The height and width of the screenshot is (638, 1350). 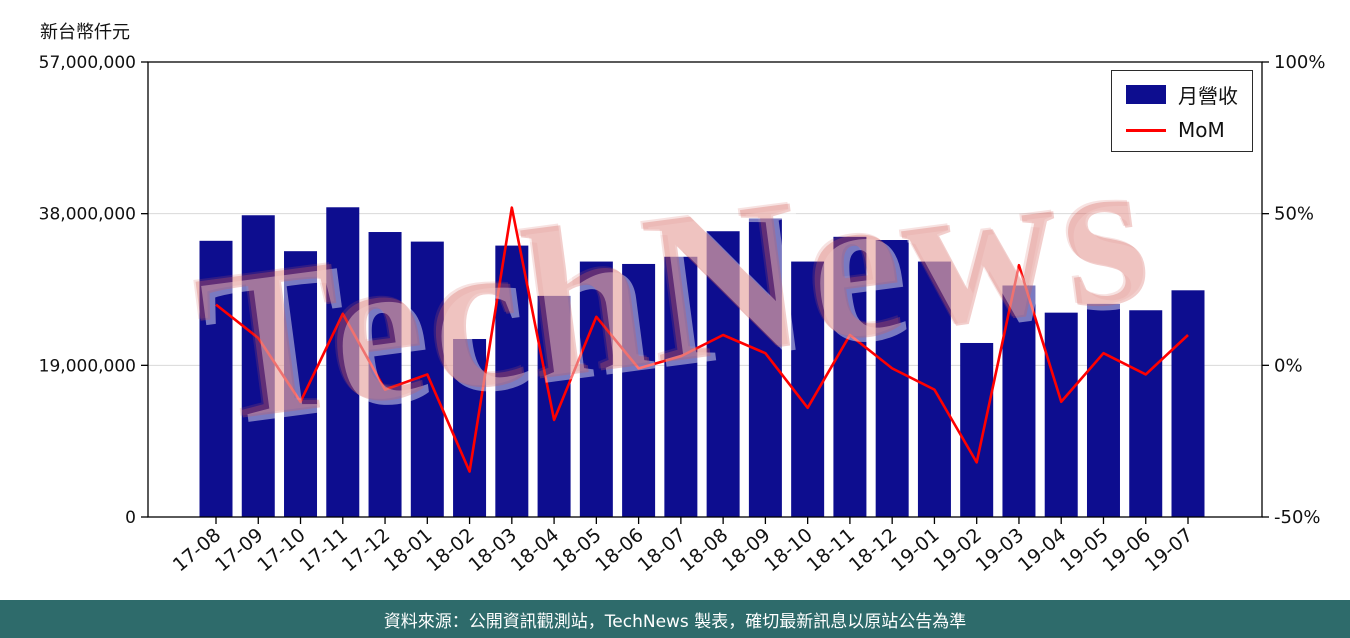 What do you see at coordinates (1146, 94) in the screenshot?
I see `bar-swatch-icon` at bounding box center [1146, 94].